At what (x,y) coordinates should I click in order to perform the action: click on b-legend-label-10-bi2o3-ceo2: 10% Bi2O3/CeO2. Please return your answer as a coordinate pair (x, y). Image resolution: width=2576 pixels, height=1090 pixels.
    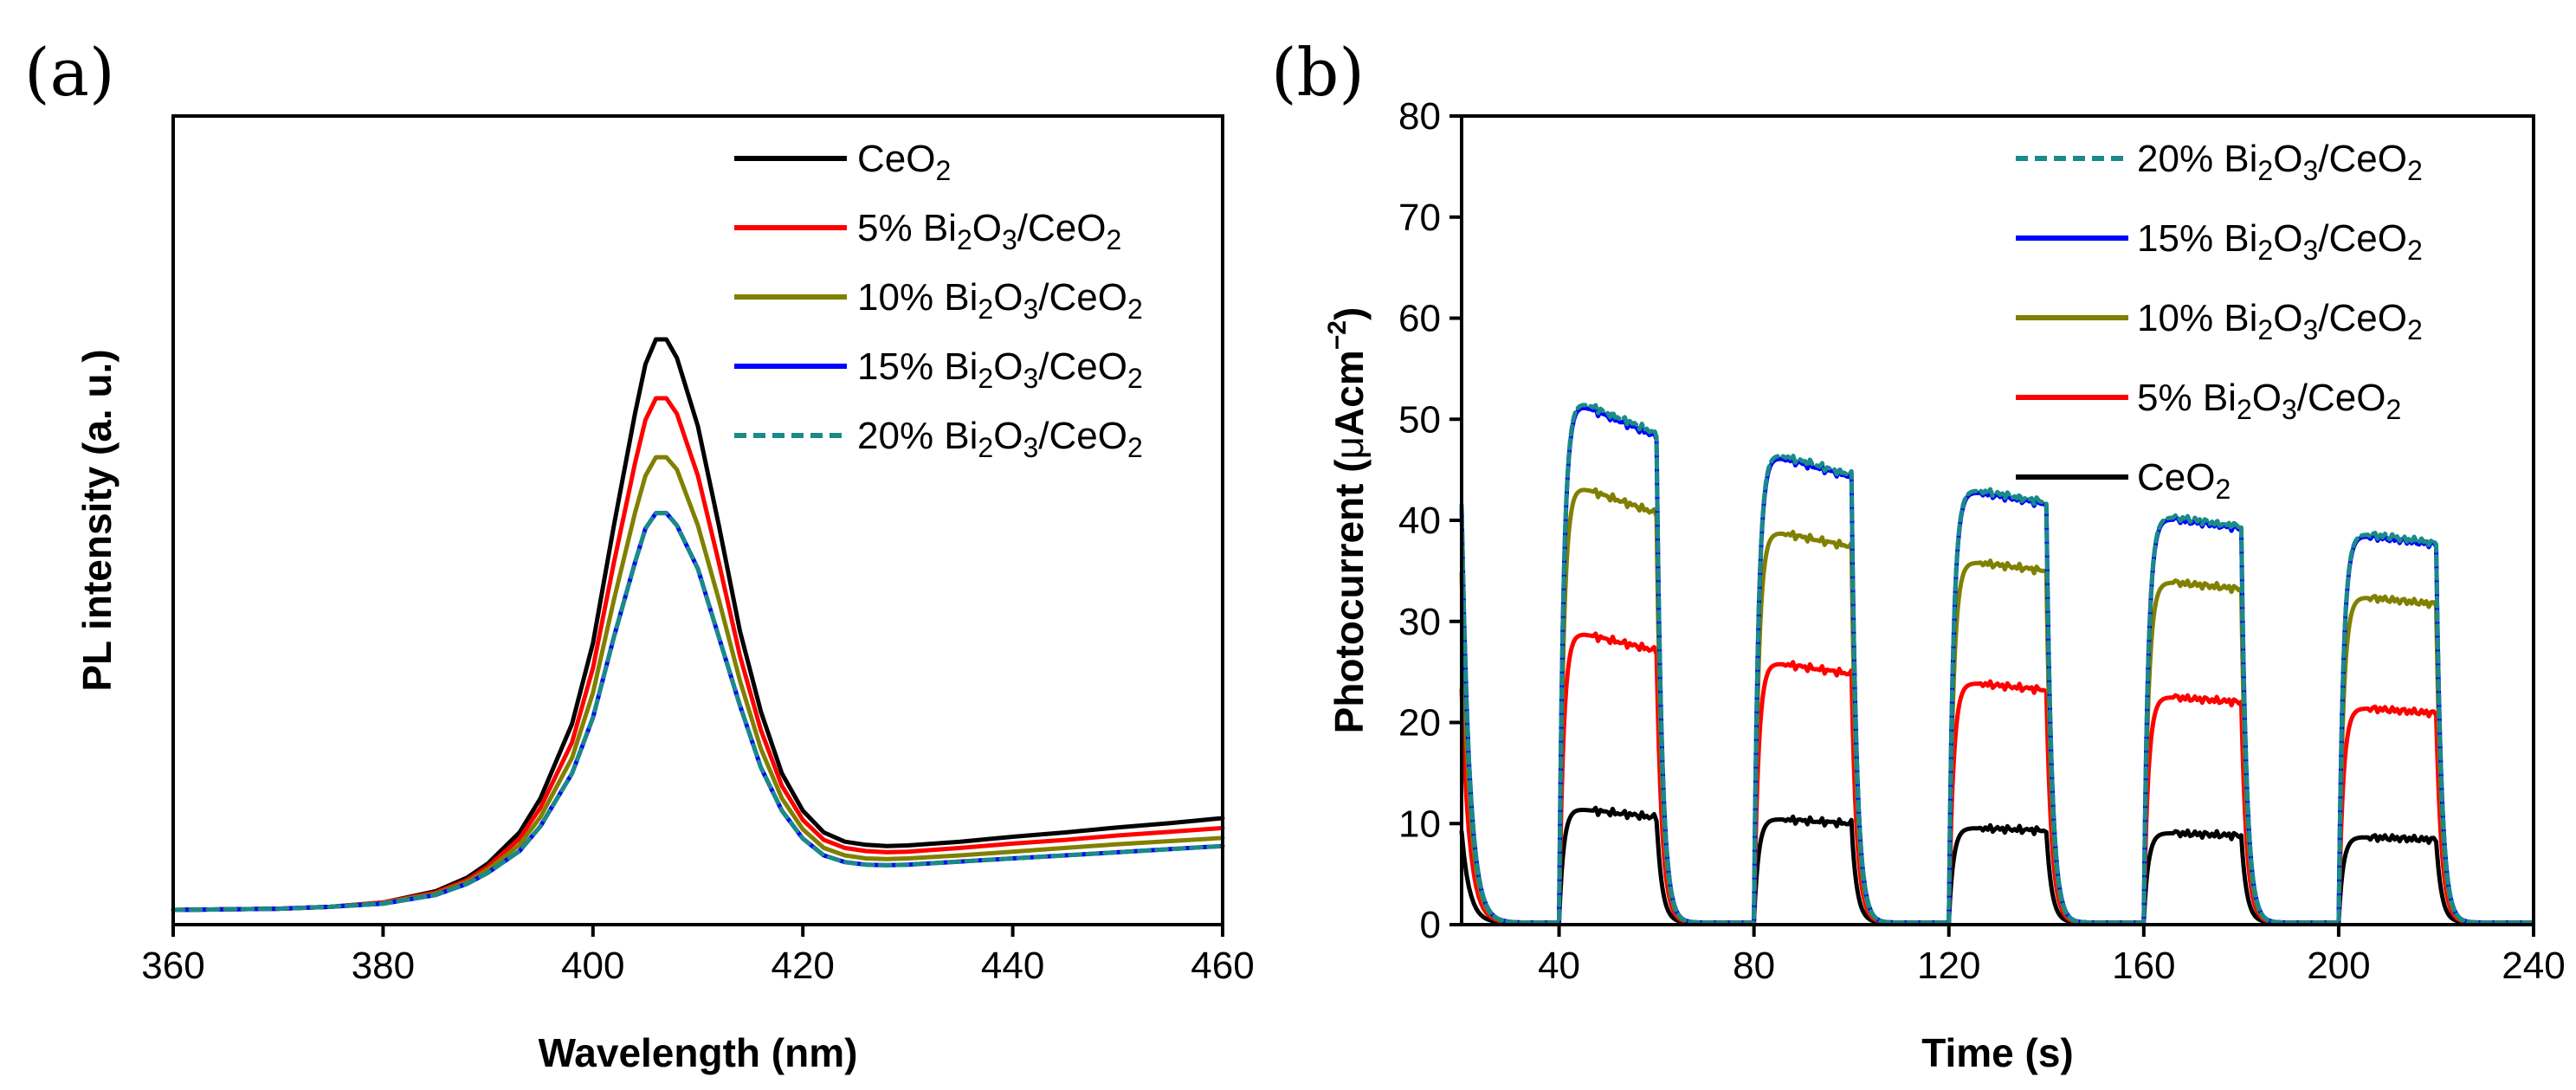
    Looking at the image, I should click on (2280, 321).